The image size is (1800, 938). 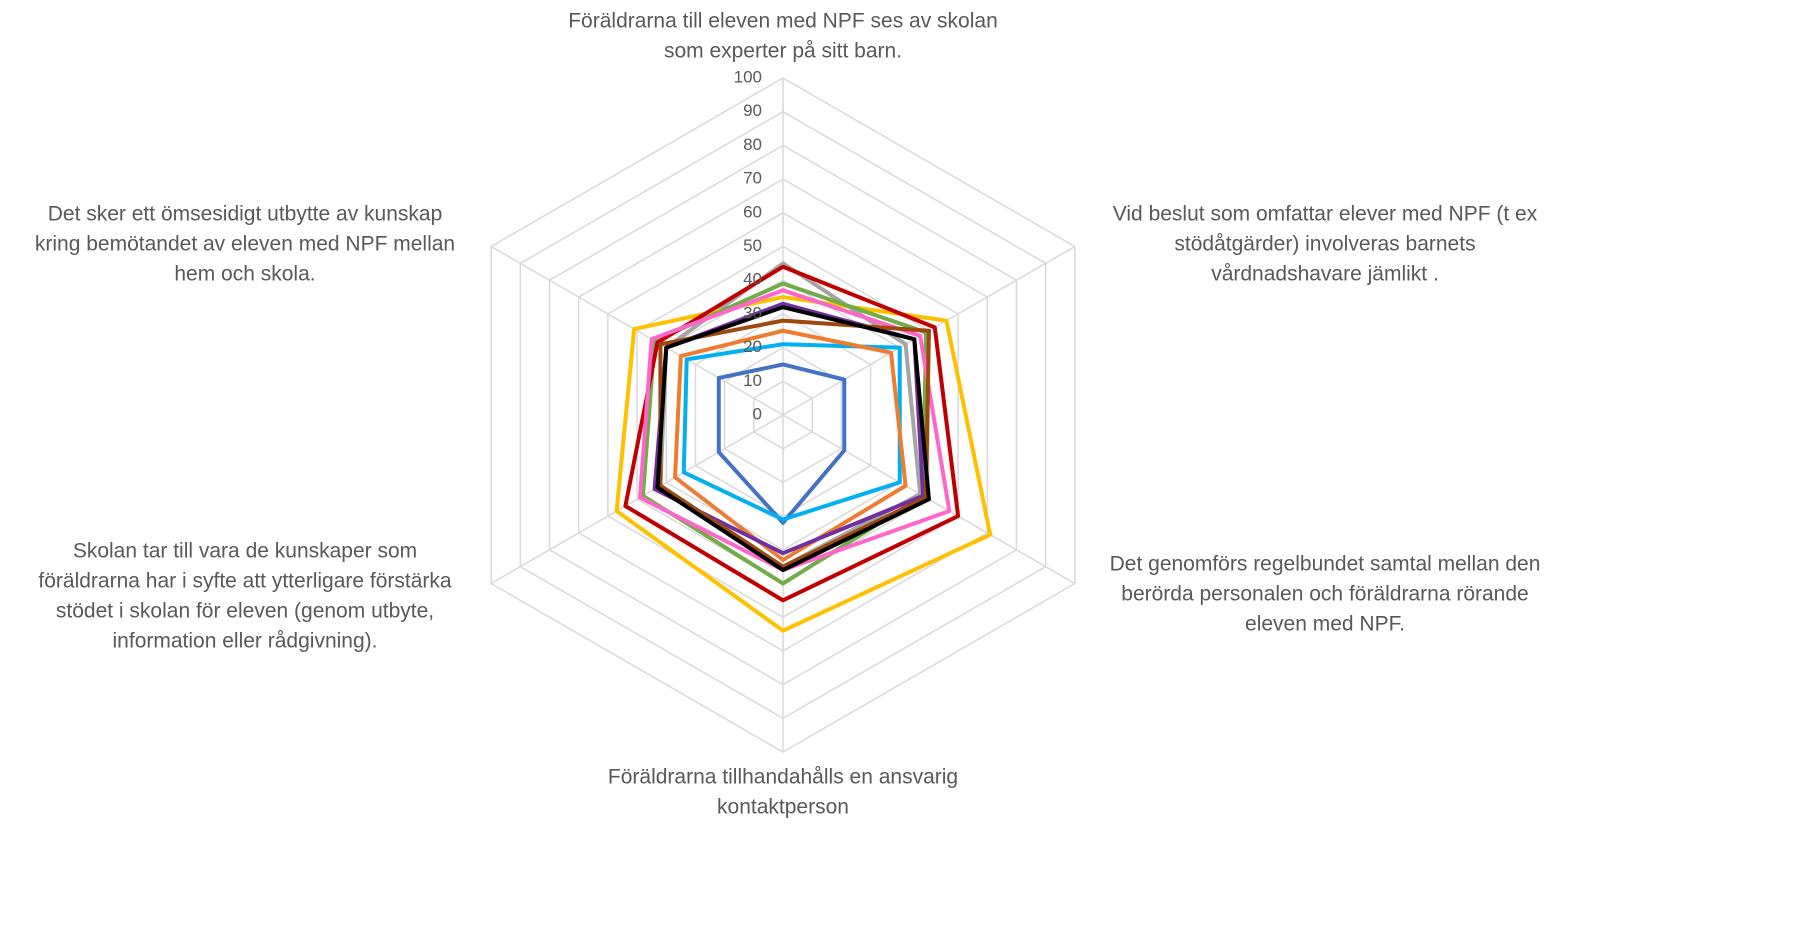 I want to click on category-label: information eller rådgivning)., so click(x=245, y=641).